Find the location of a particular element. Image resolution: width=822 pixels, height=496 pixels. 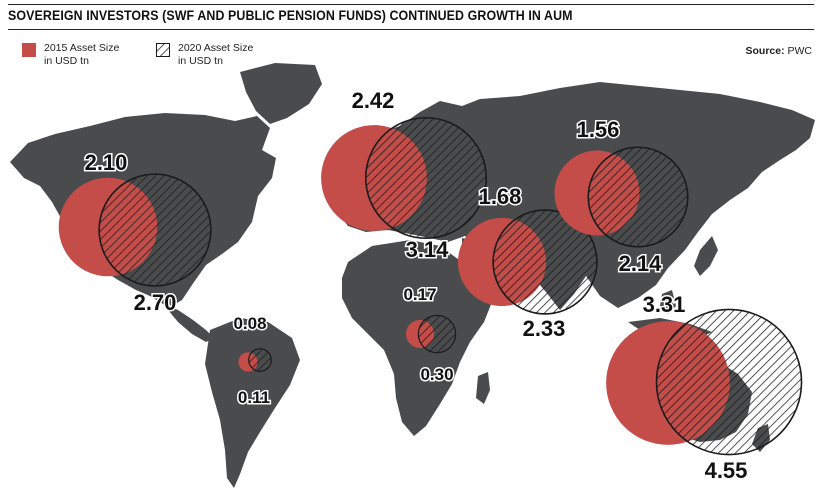

land-greenland is located at coordinates (281, 93).